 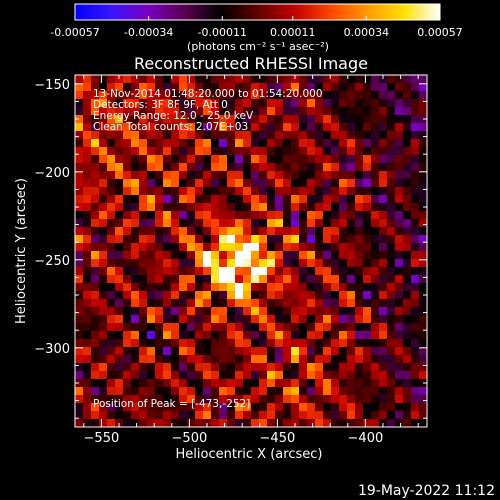 What do you see at coordinates (249, 454) in the screenshot?
I see `x-axis-title: Heliocentric X (arcsec)` at bounding box center [249, 454].